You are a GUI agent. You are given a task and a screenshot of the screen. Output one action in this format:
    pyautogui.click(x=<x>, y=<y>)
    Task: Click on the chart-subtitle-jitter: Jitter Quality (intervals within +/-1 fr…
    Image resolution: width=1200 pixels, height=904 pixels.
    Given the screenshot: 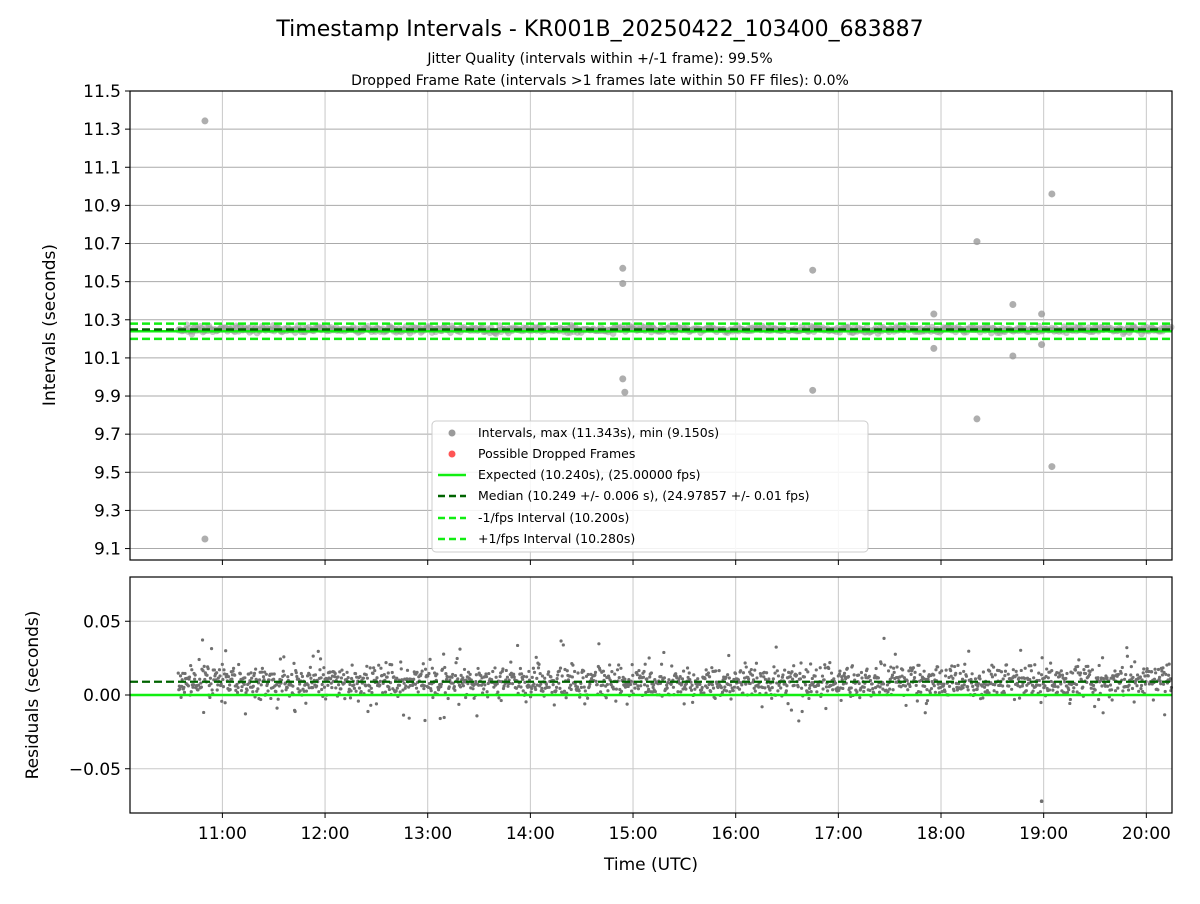 What is the action you would take?
    pyautogui.click(x=599, y=59)
    